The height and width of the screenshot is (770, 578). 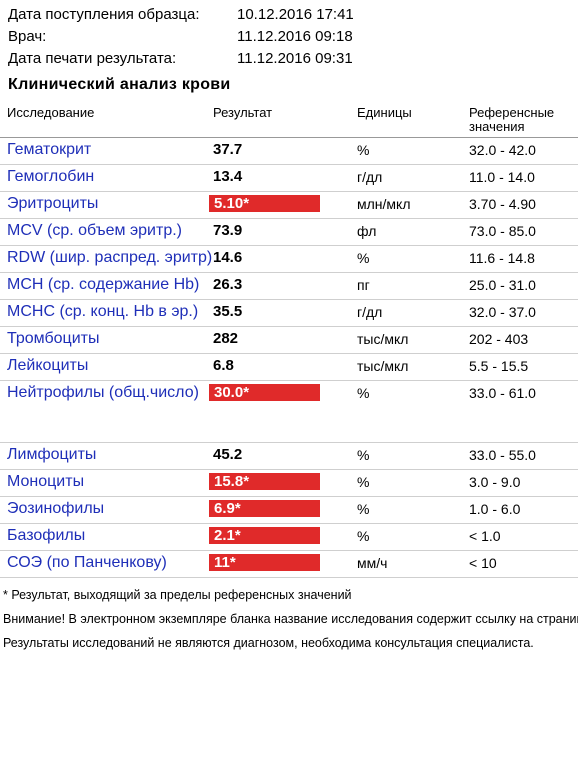 What do you see at coordinates (499, 339) in the screenshot?
I see `reference-range: 202 - 403` at bounding box center [499, 339].